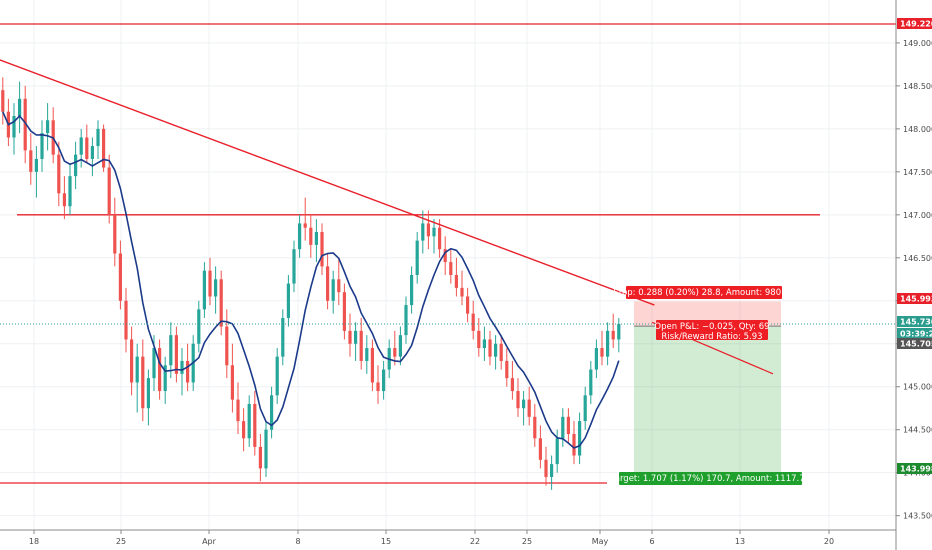 This screenshot has width=932, height=550. Describe the element at coordinates (917, 258) in the screenshot. I see `tick-label-y: 146.500` at that location.